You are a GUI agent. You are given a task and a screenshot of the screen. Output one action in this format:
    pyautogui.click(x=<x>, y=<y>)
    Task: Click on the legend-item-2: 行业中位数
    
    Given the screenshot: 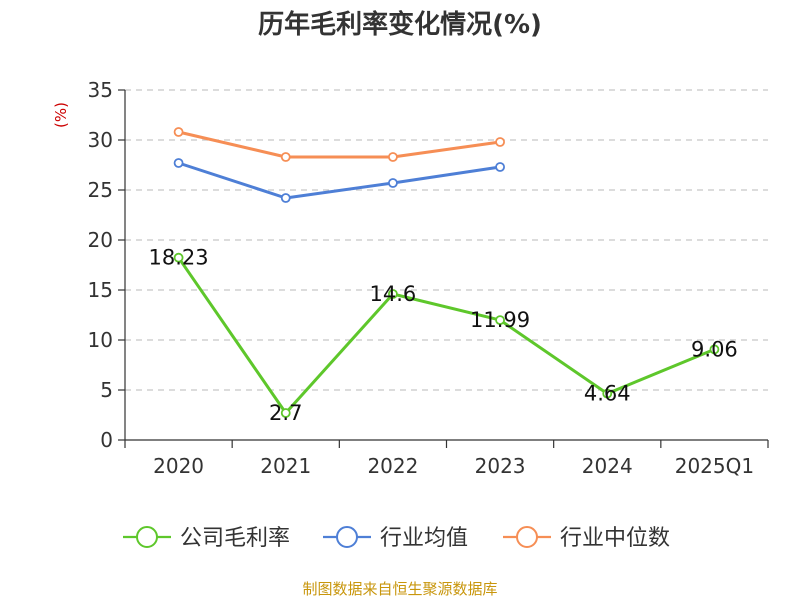 What is the action you would take?
    pyautogui.click(x=586, y=538)
    